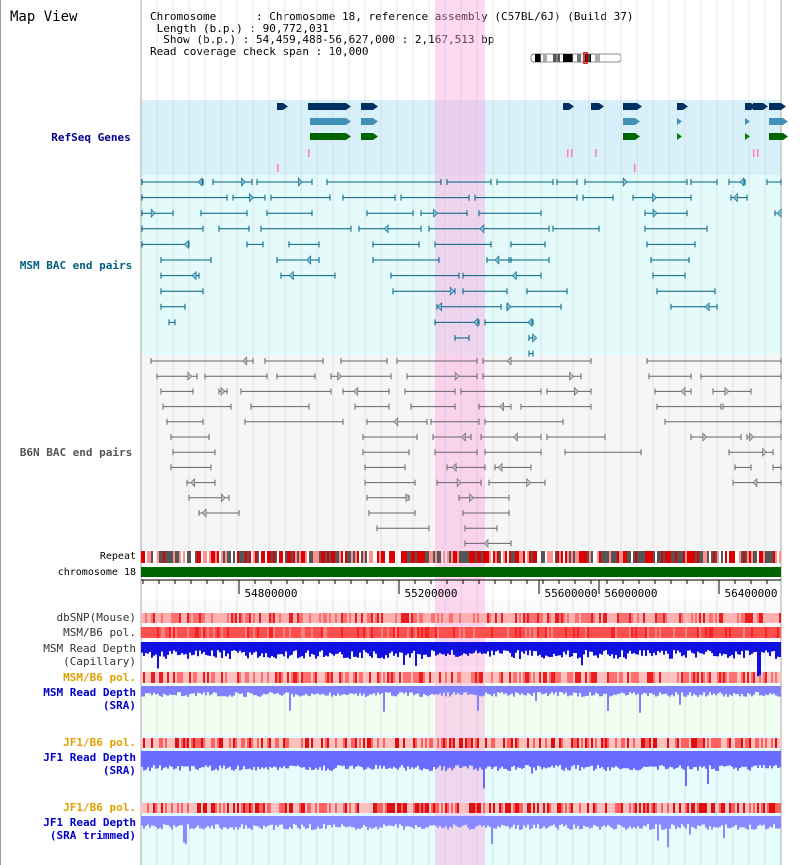 The image size is (800, 865). Describe the element at coordinates (637, 136) in the screenshot. I see `refseq-cds-arrow` at that location.